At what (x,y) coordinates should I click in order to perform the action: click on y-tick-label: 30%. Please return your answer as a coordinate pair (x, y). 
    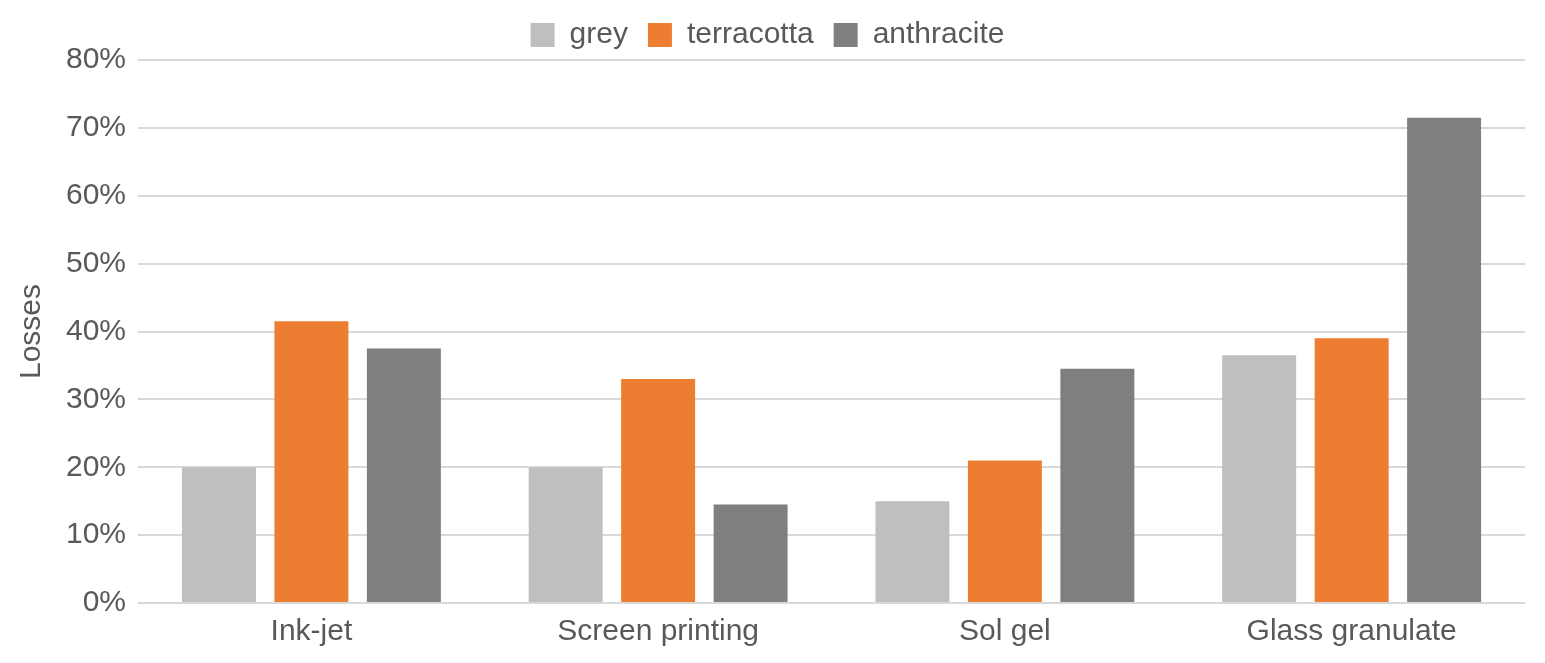
    Looking at the image, I should click on (96, 397).